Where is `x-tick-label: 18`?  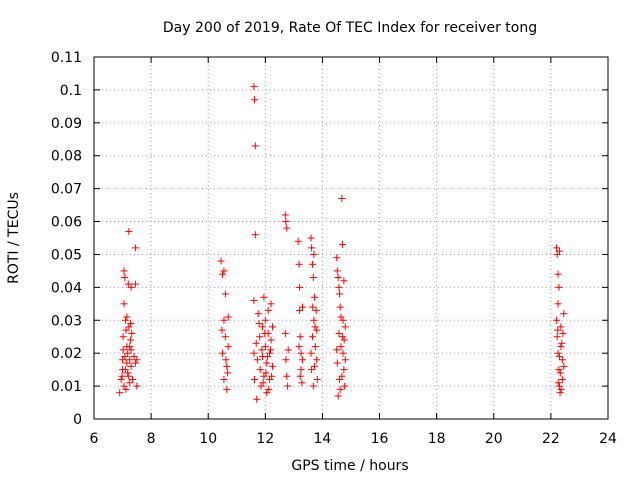
x-tick-label: 18 is located at coordinates (437, 439).